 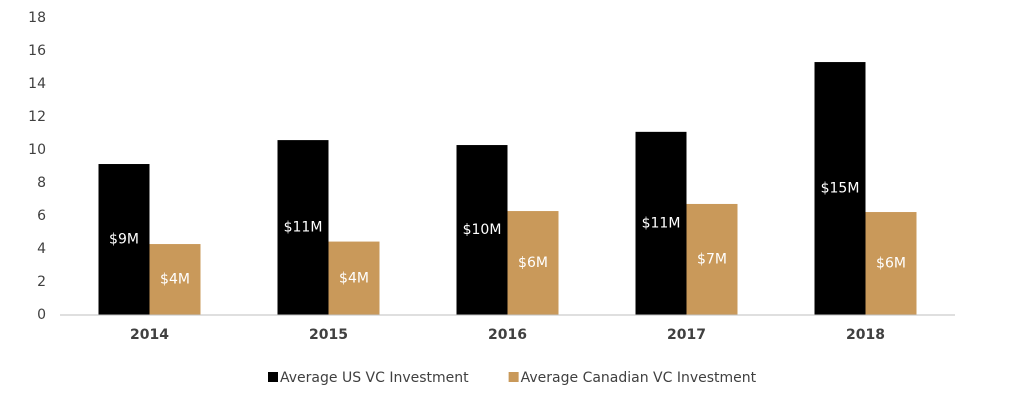 What do you see at coordinates (37, 18) in the screenshot?
I see `y-tick-label: 18` at bounding box center [37, 18].